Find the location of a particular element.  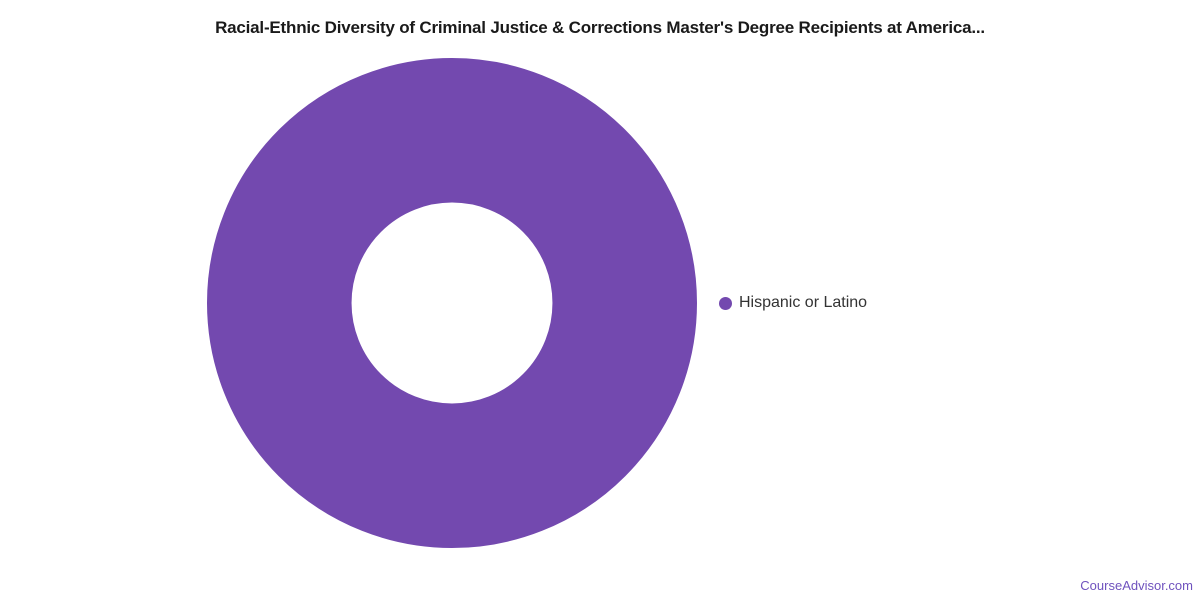

legend-item: Hispanic or Latino is located at coordinates (793, 303).